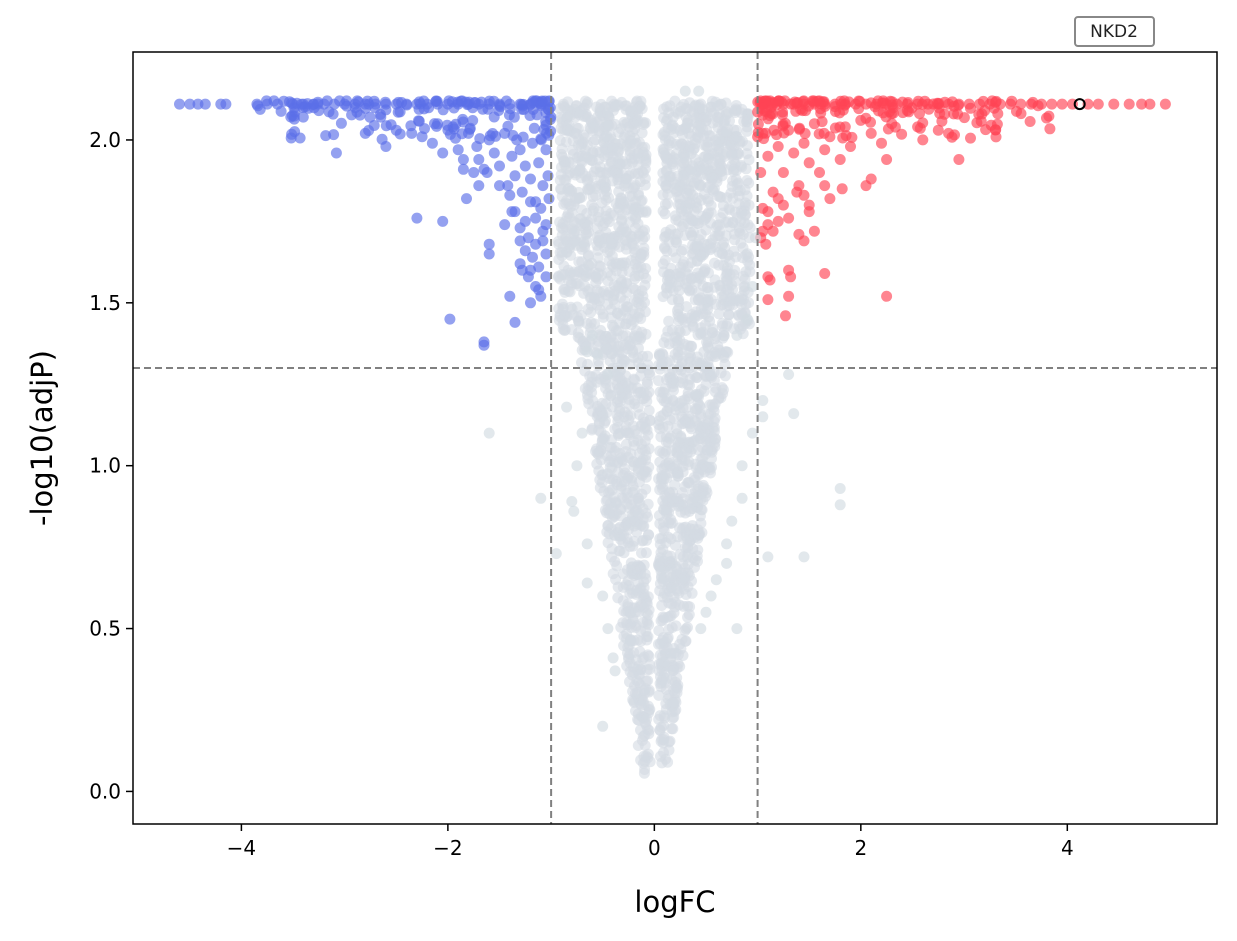 This screenshot has width=1237, height=941. I want to click on y-tick-label: 0.5, so click(105, 629).